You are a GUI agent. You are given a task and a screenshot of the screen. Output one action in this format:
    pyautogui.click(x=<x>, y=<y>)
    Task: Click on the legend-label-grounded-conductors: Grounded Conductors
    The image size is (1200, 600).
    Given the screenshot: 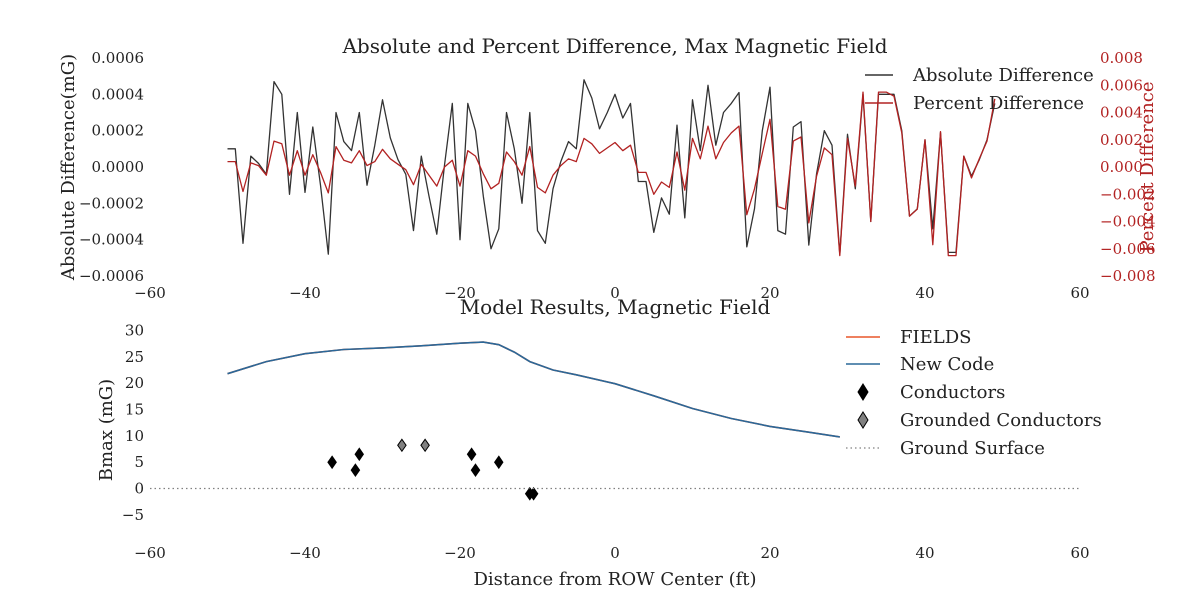 What is the action you would take?
    pyautogui.click(x=1001, y=420)
    